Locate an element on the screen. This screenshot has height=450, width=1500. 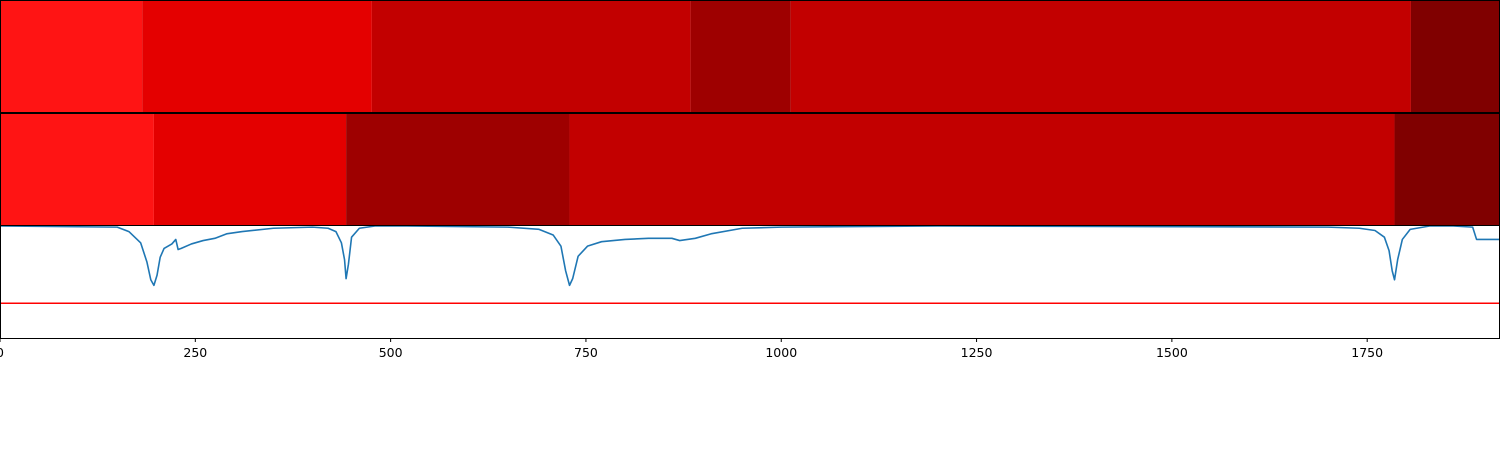
x-tick-label: 1750 is located at coordinates (1367, 352).